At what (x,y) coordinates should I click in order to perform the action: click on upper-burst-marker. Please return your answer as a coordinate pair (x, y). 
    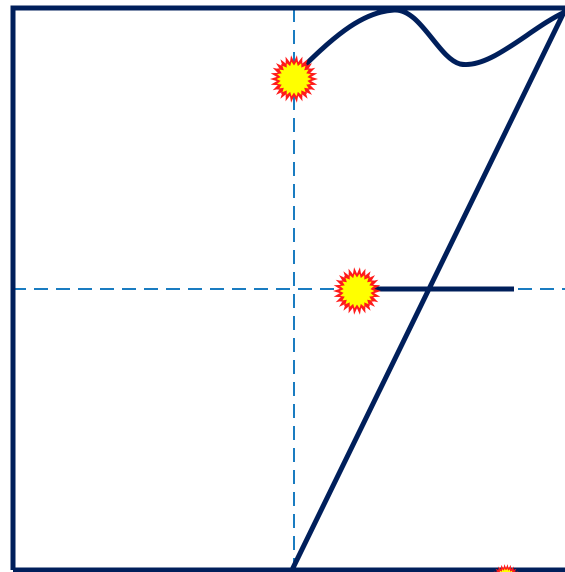
    Looking at the image, I should click on (294, 79).